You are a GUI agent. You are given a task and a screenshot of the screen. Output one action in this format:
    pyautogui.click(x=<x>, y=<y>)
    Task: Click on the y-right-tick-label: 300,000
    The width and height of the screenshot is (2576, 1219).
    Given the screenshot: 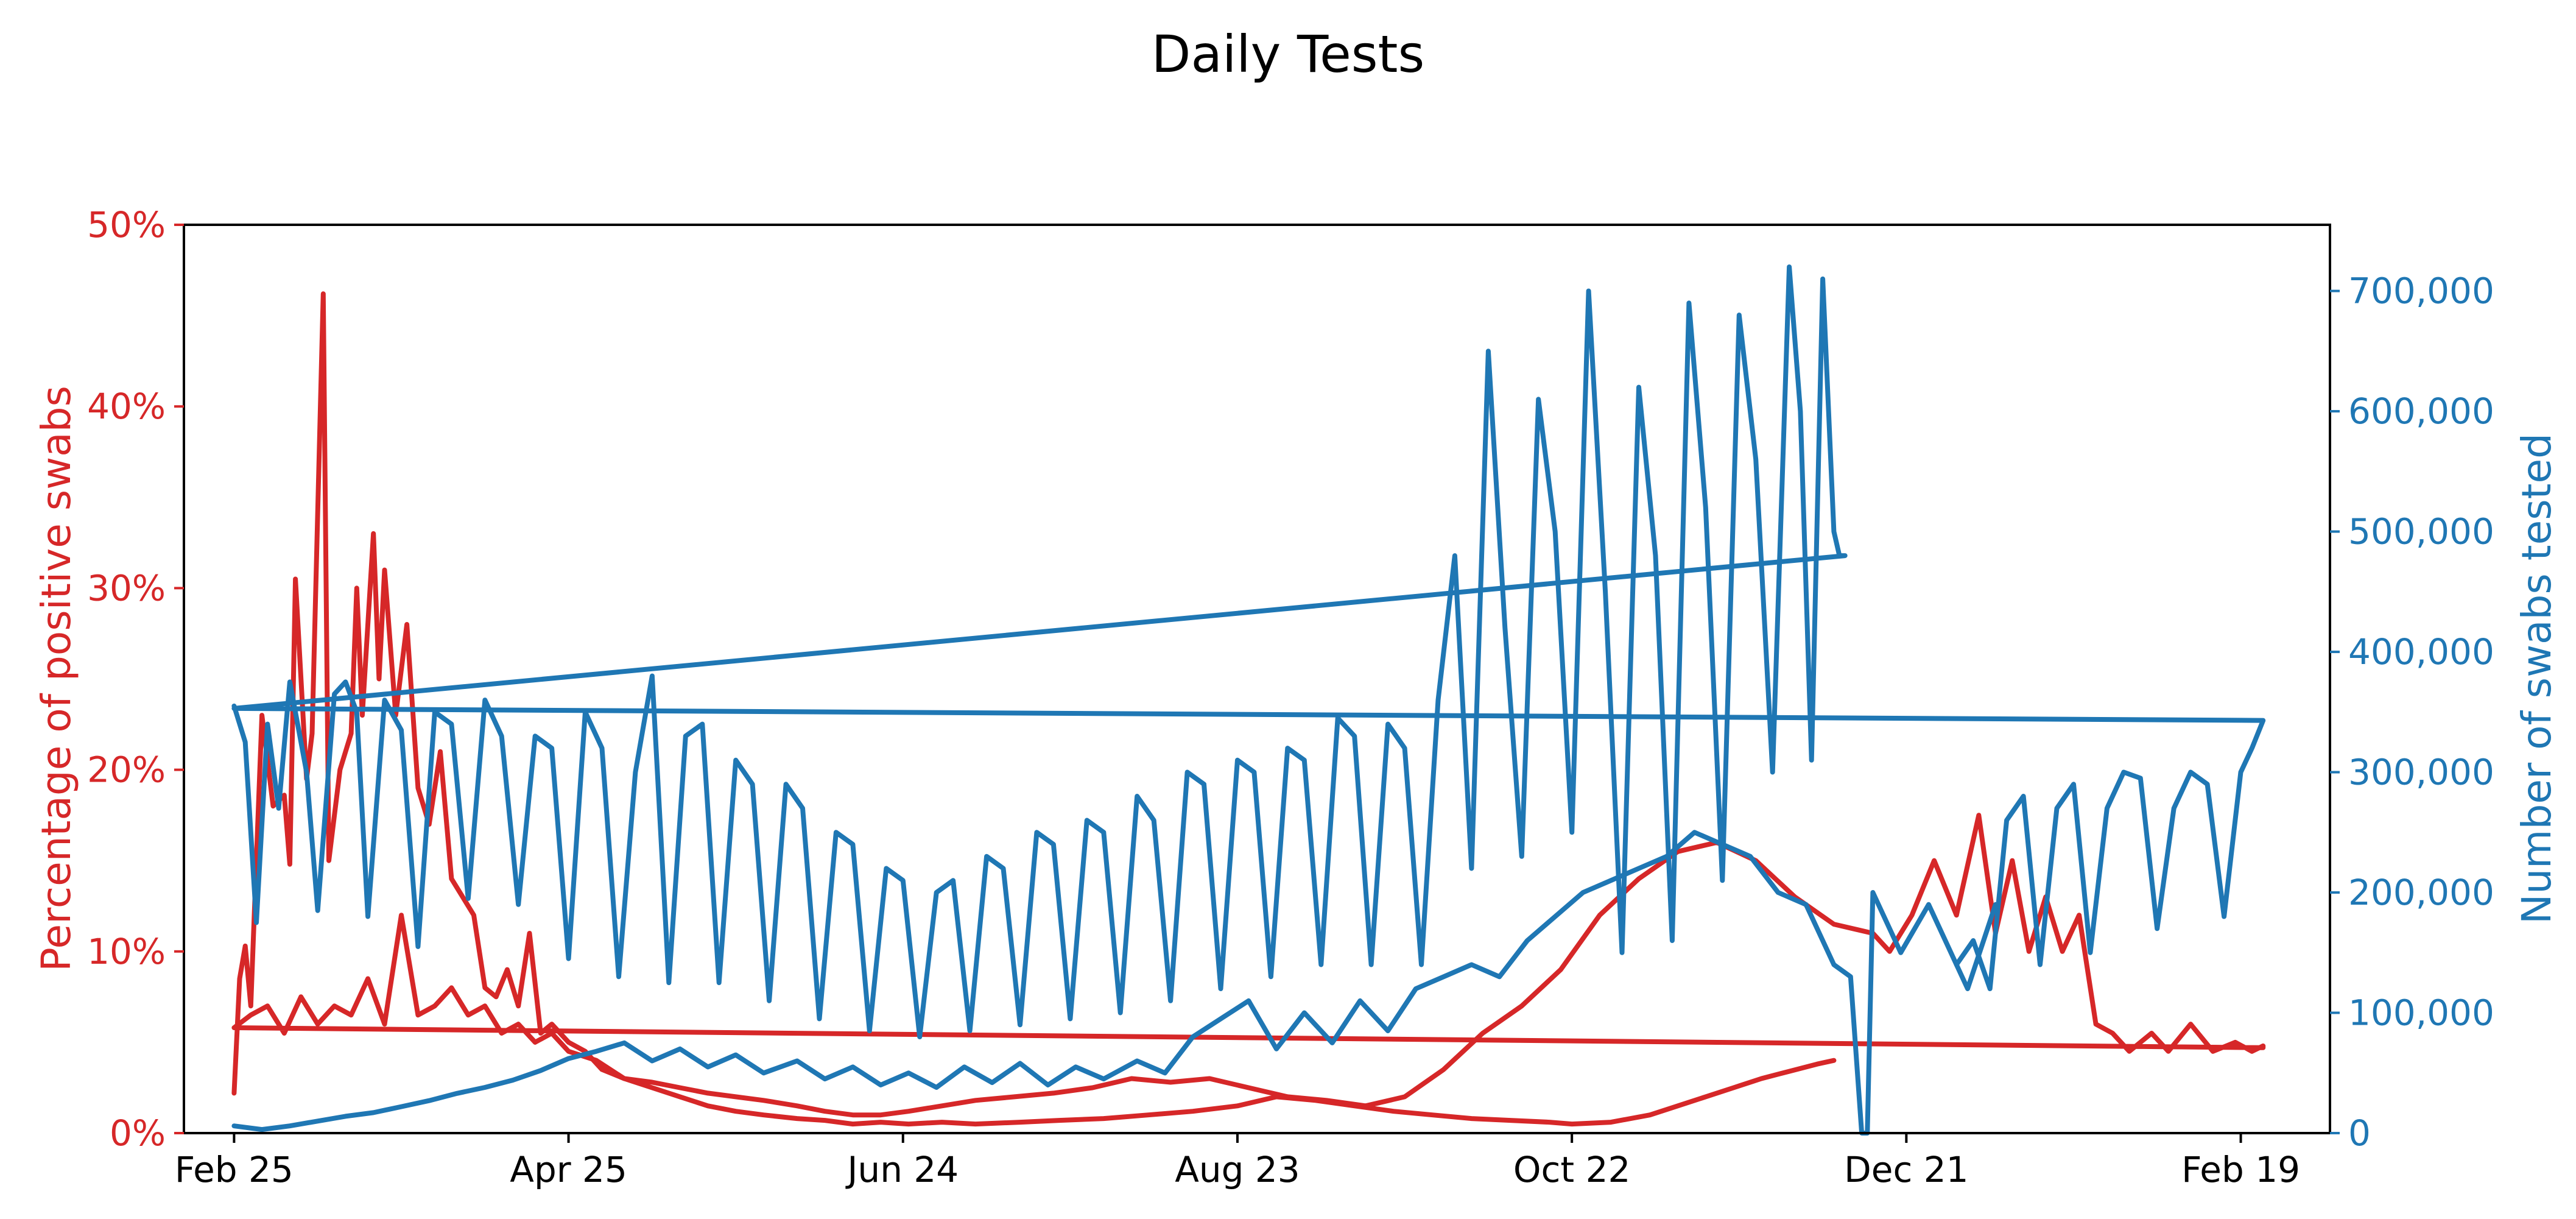 What is the action you would take?
    pyautogui.click(x=2421, y=772)
    